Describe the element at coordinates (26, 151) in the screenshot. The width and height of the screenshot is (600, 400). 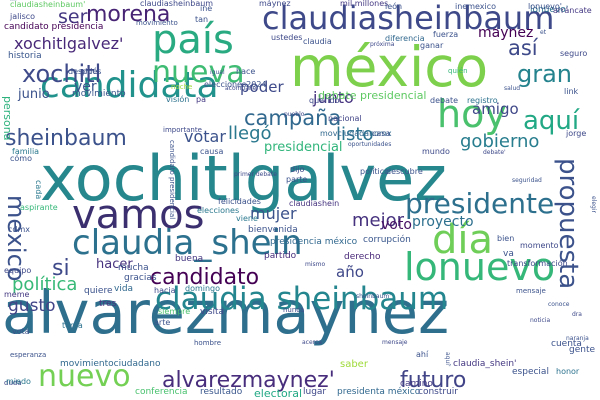
I see `cloud-word: familia` at that location.